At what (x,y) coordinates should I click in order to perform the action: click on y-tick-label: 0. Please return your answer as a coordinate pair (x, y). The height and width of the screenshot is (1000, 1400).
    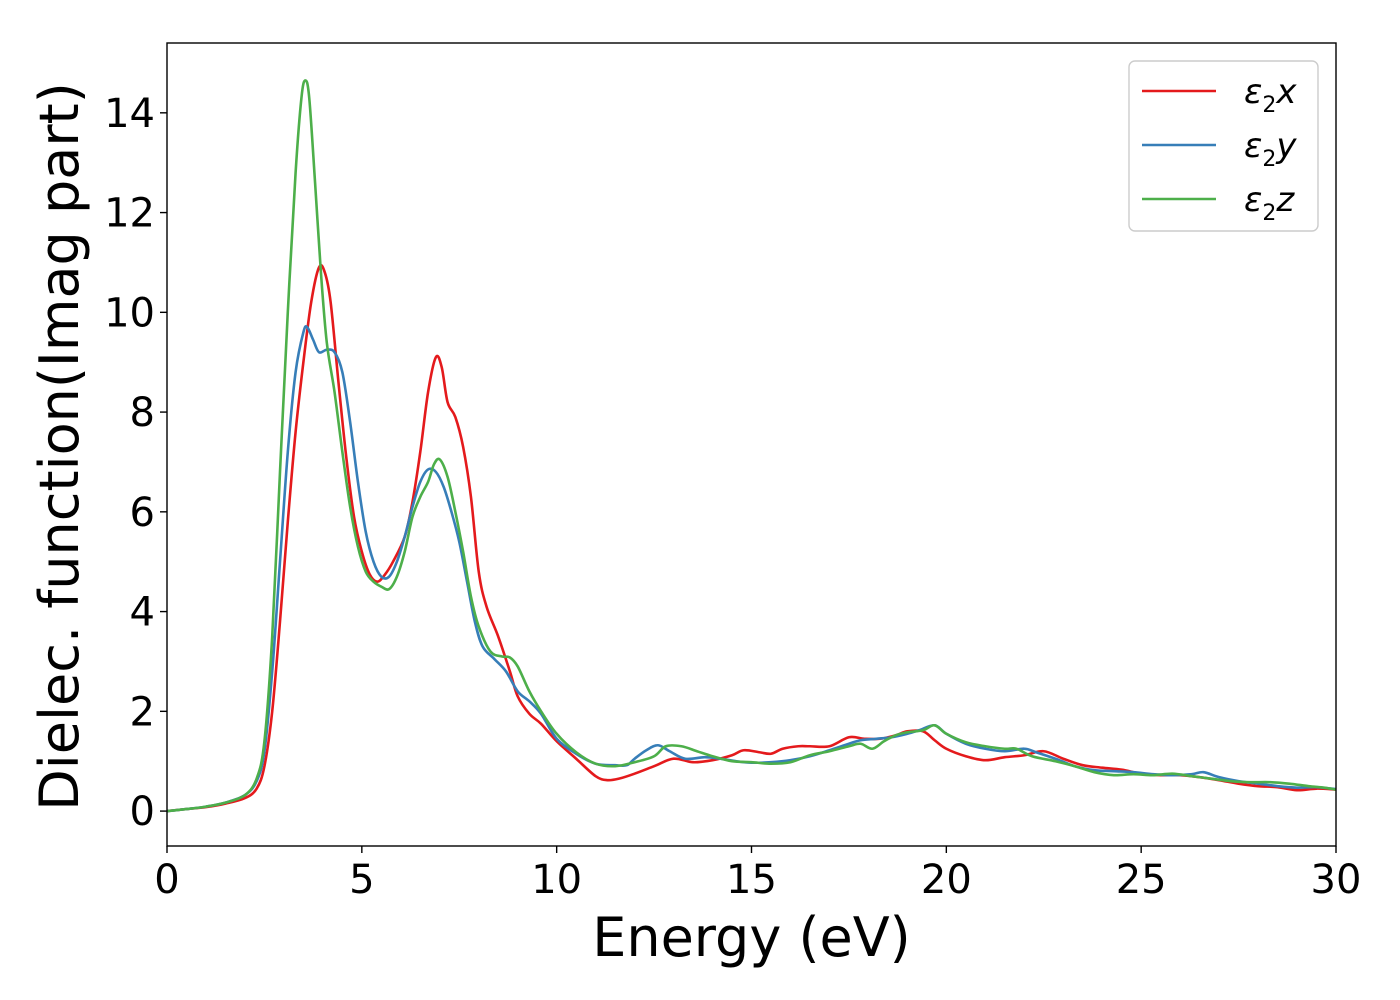
    Looking at the image, I should click on (142, 812).